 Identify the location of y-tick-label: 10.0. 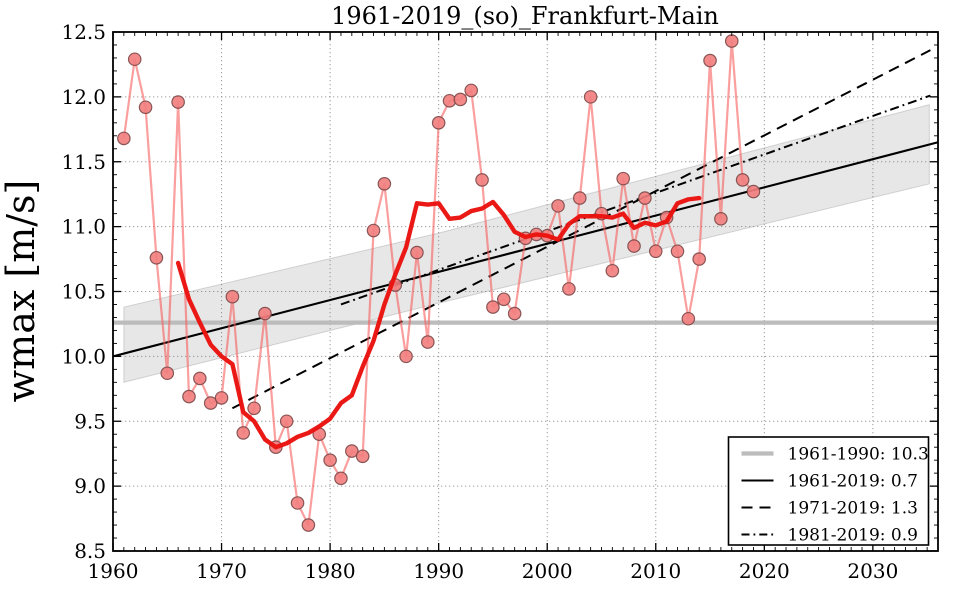
(83, 356).